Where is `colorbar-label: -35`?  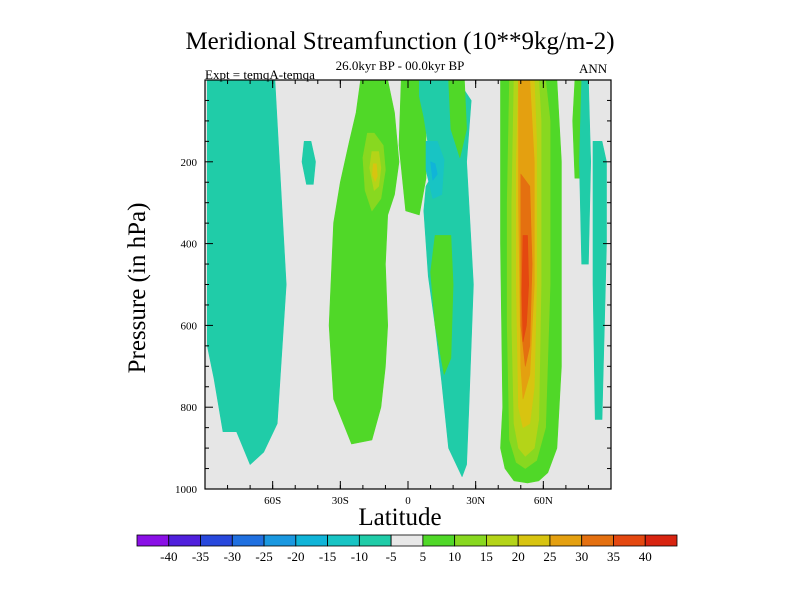 colorbar-label: -35 is located at coordinates (200, 556).